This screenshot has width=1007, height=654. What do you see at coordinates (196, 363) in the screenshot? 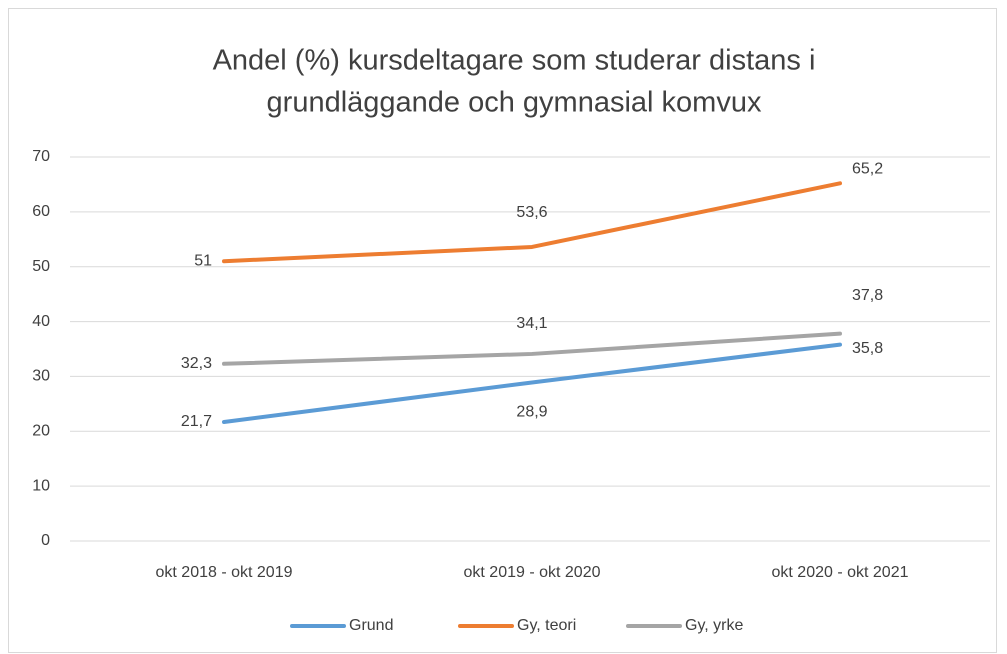
I see `data-label: 32,3` at bounding box center [196, 363].